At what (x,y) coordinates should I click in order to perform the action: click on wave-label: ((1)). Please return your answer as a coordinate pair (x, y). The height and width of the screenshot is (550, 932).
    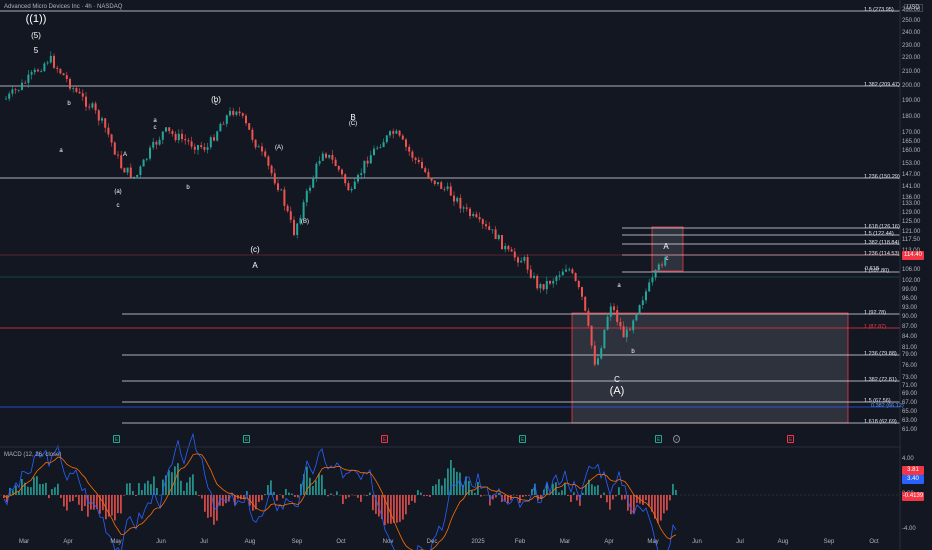
    Looking at the image, I should click on (36, 19).